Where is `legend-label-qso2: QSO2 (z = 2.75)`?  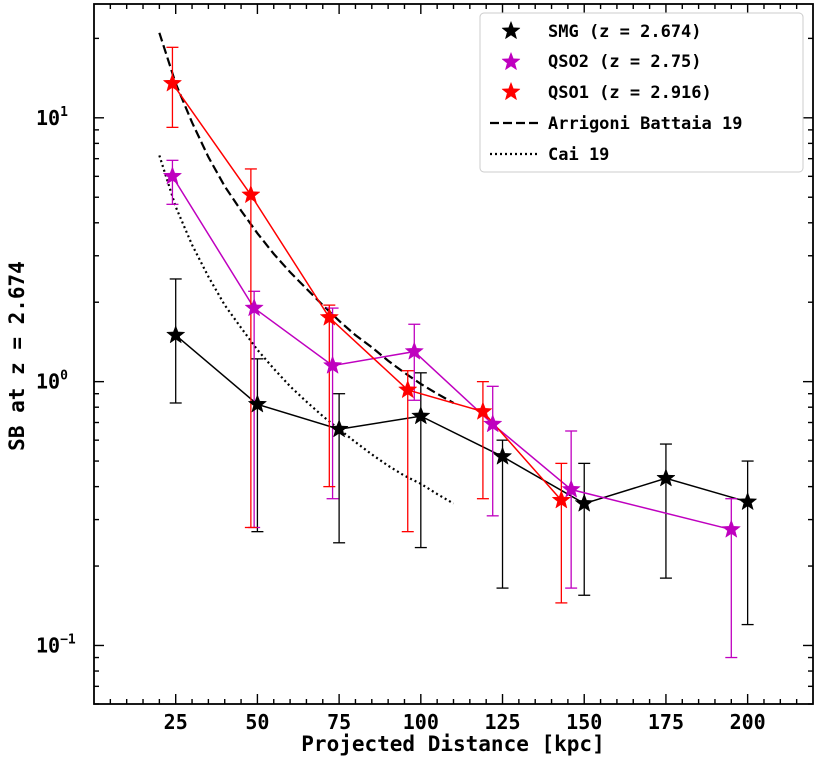 legend-label-qso2: QSO2 (z = 2.75) is located at coordinates (625, 62).